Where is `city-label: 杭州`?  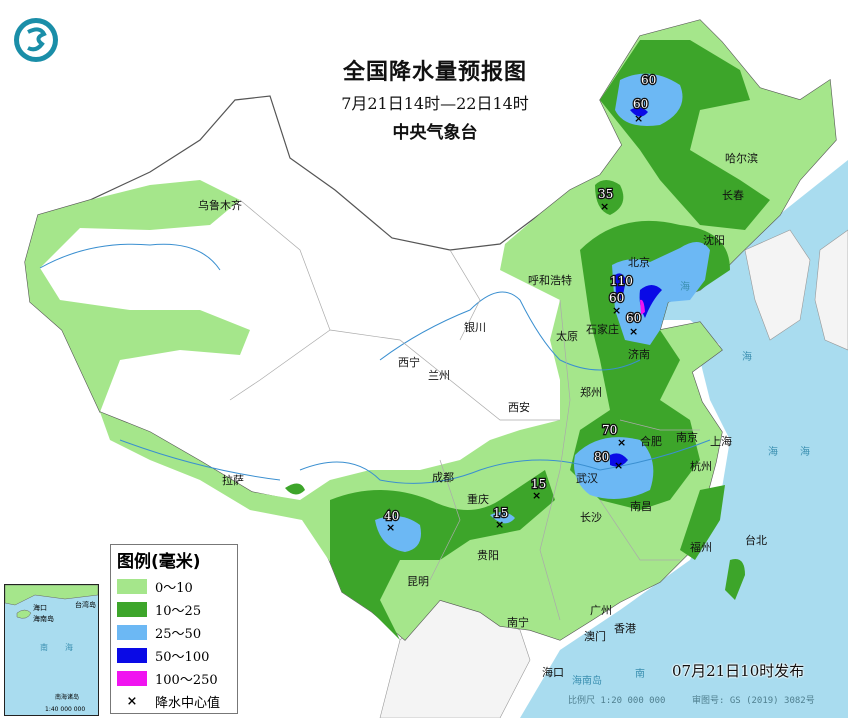 city-label: 杭州 is located at coordinates (701, 466).